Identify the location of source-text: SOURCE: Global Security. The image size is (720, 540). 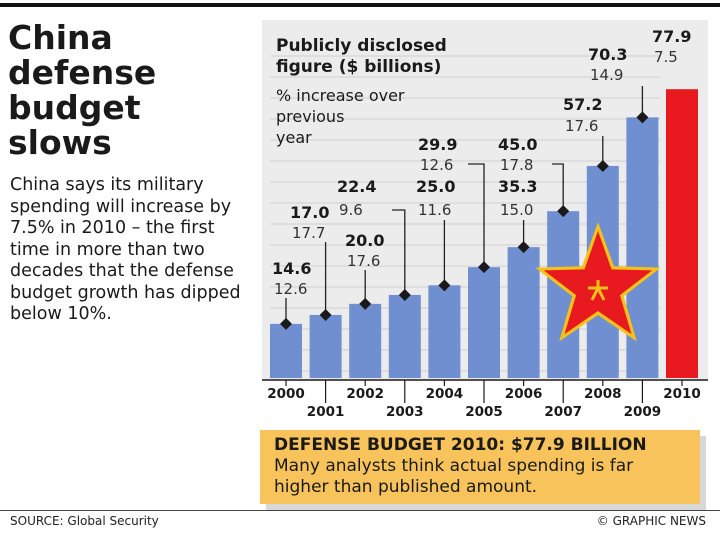
(84, 521).